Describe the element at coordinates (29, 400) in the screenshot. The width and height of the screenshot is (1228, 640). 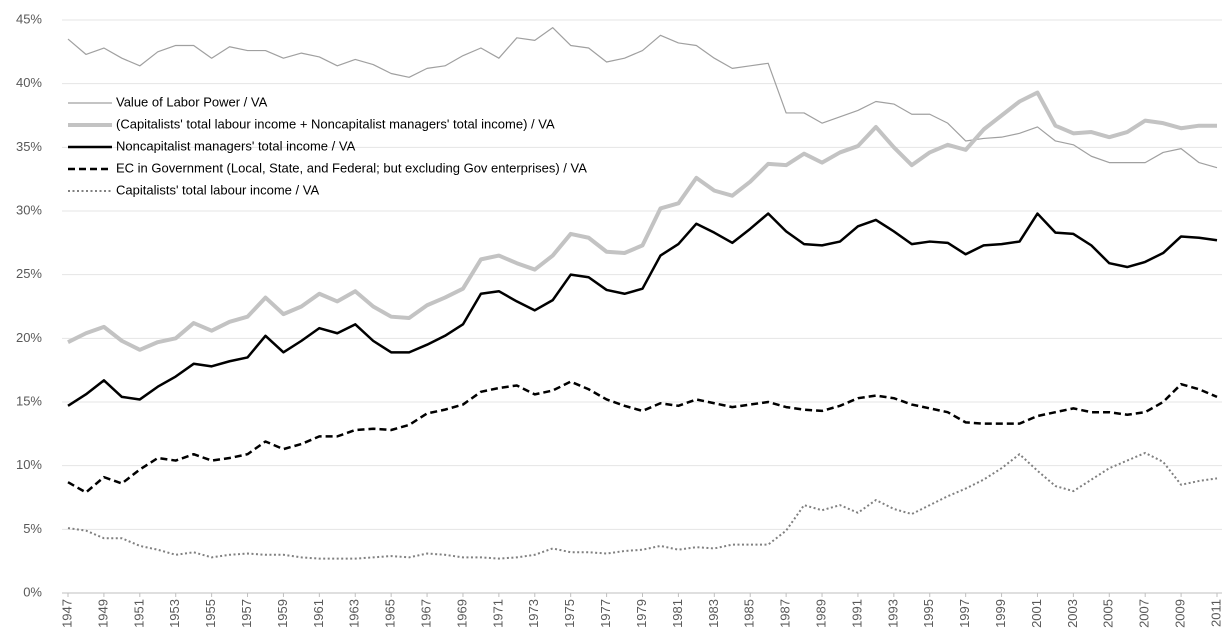
I see `y-tick-label: 15%` at that location.